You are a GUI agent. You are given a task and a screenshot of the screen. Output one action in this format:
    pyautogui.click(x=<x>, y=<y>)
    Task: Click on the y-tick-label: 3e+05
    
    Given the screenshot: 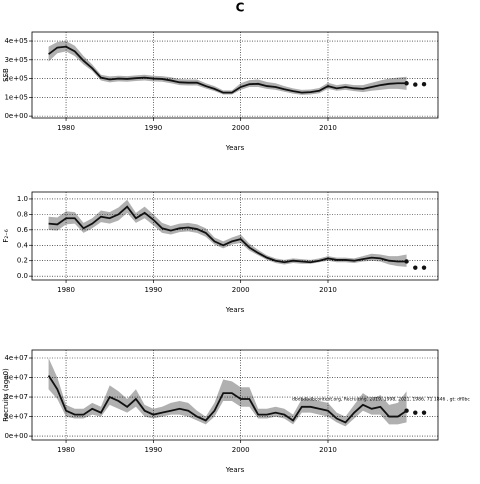 What is the action you would take?
    pyautogui.click(x=16, y=60)
    